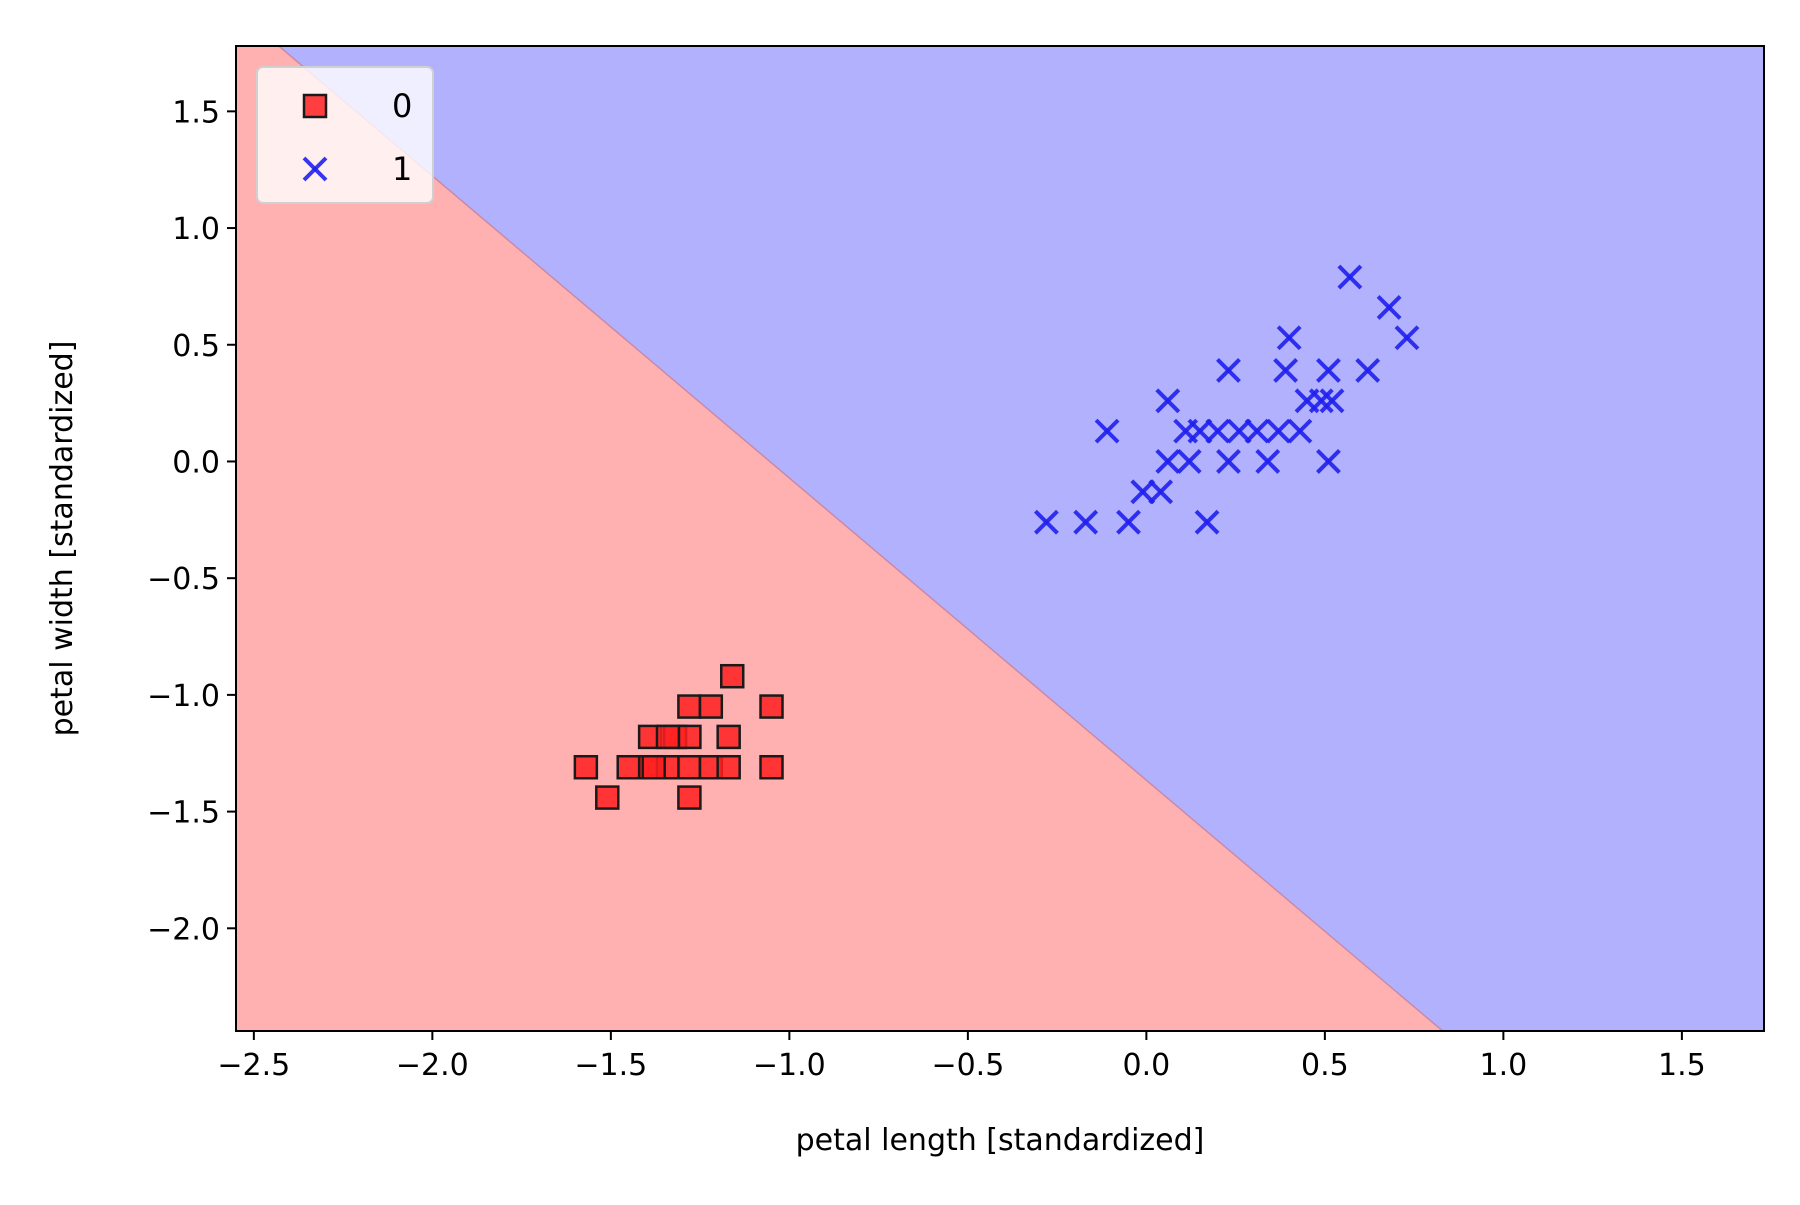 The image size is (1800, 1205). What do you see at coordinates (1000, 1140) in the screenshot?
I see `x-axis-label: petal length [standardized]` at bounding box center [1000, 1140].